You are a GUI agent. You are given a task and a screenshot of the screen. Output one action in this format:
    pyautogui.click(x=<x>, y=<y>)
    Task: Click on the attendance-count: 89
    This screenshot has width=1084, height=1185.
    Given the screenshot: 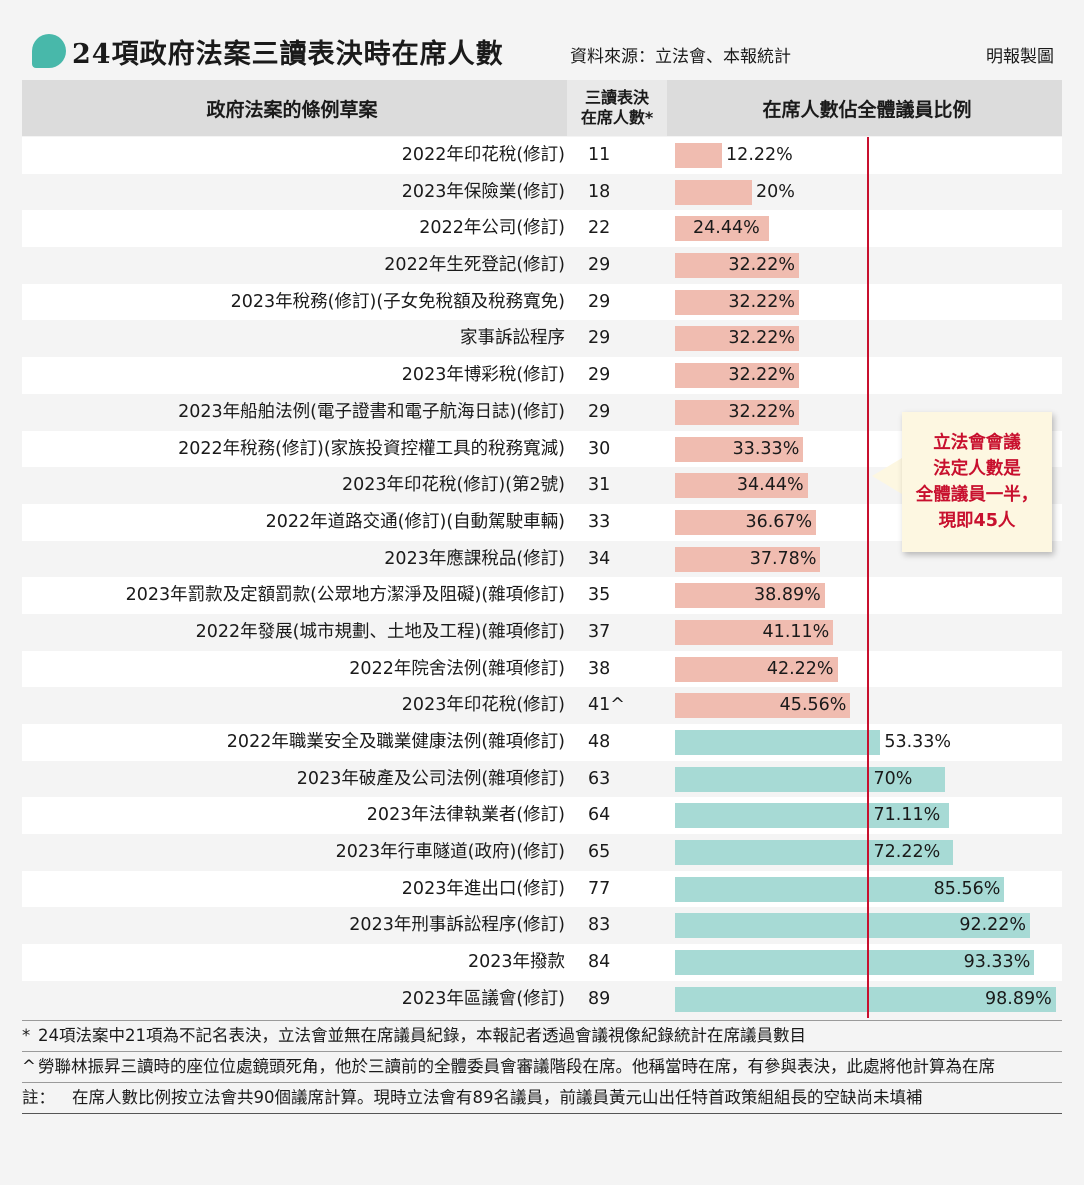 What is the action you would take?
    pyautogui.click(x=599, y=998)
    